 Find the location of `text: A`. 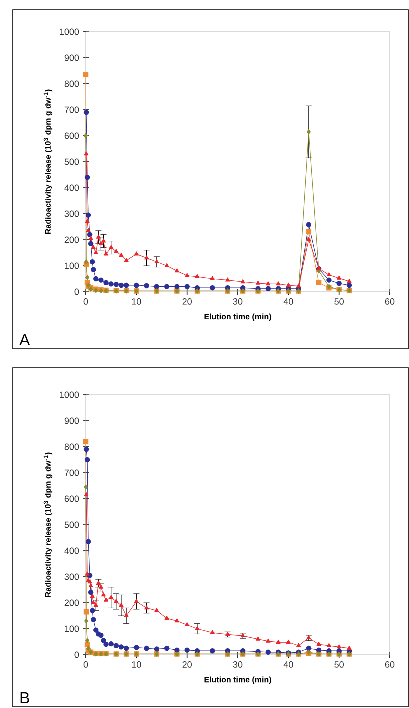

text: A is located at coordinates (25, 340).